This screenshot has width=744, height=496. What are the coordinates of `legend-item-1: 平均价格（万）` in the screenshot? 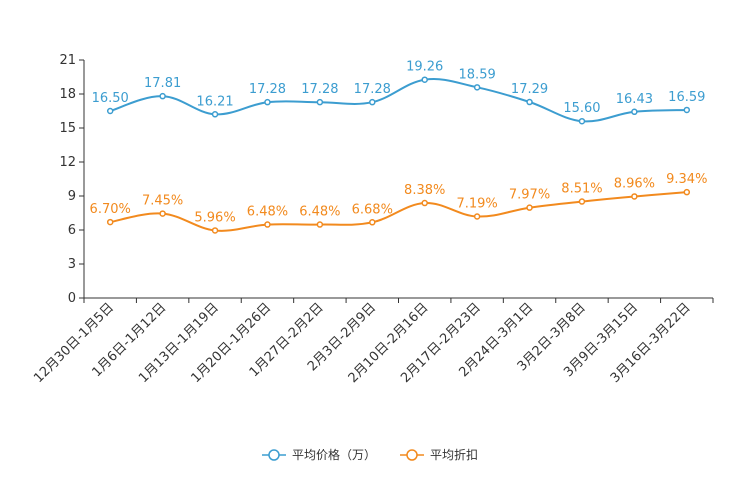 It's located at (319, 454).